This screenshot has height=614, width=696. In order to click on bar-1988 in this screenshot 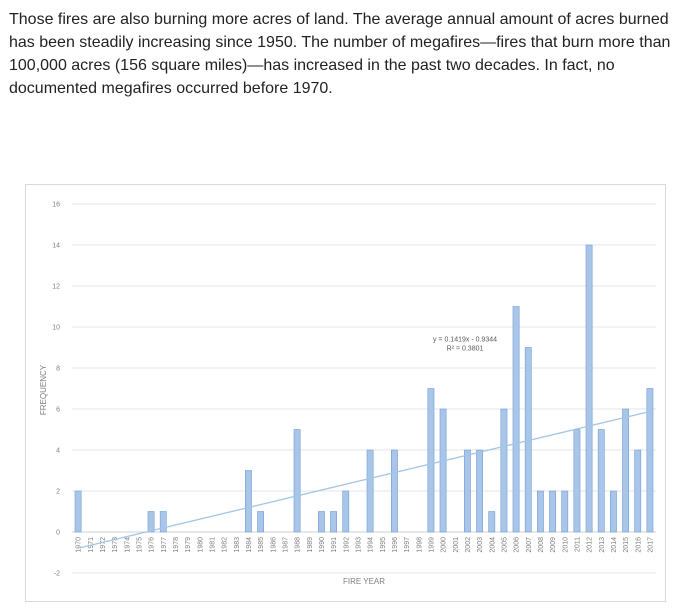, I will do `click(297, 481)`.